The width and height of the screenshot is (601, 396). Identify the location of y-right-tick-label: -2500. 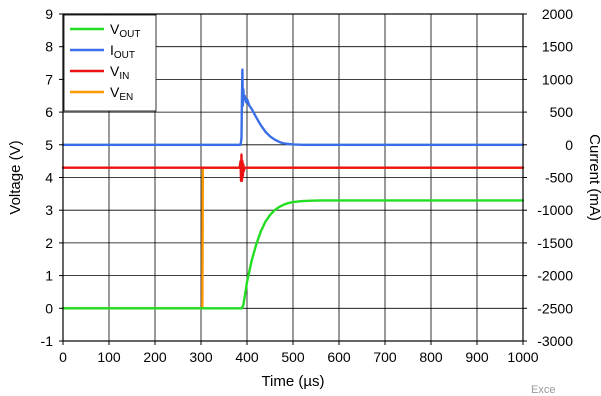
(555, 308).